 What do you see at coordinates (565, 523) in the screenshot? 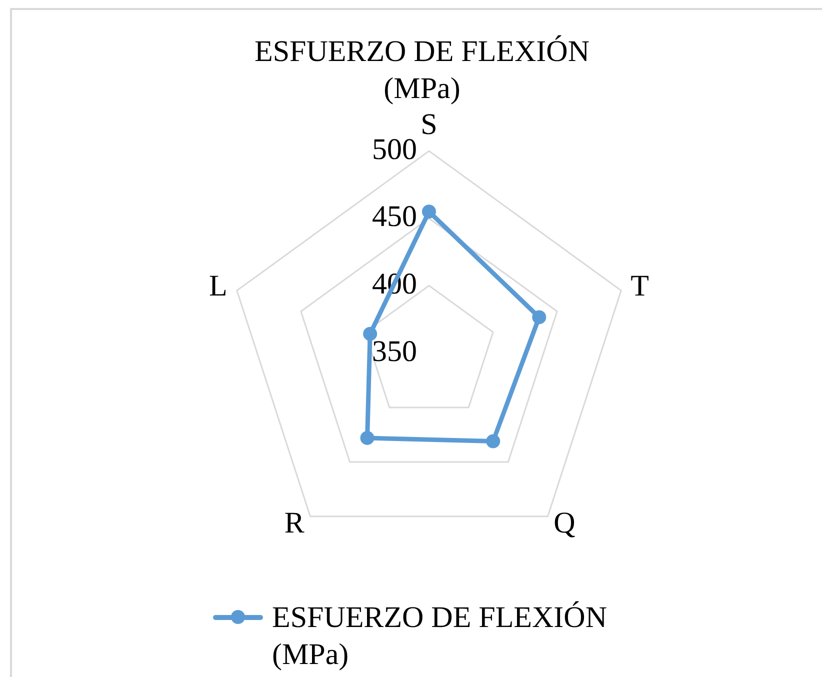
I see `spoke-label: Q` at bounding box center [565, 523].